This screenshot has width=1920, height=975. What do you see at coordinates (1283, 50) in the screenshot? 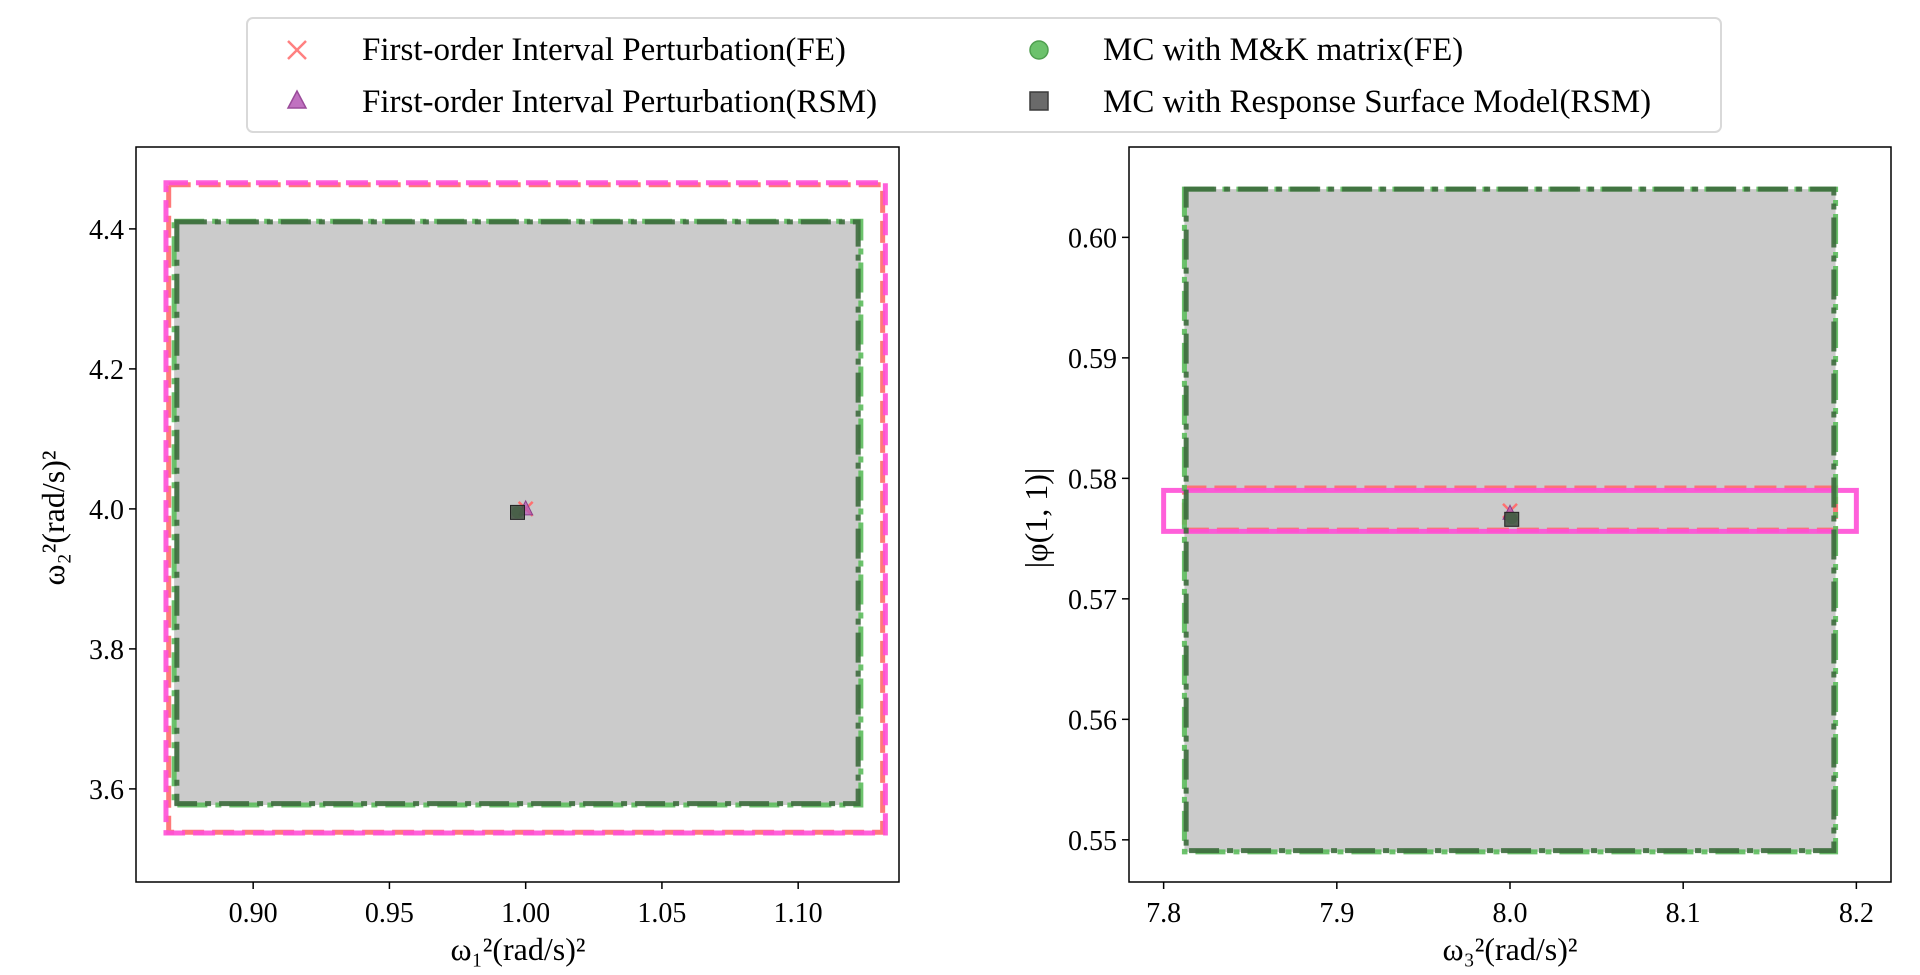
I see `legend-label: MC with M&K matrix(FE)` at bounding box center [1283, 50].